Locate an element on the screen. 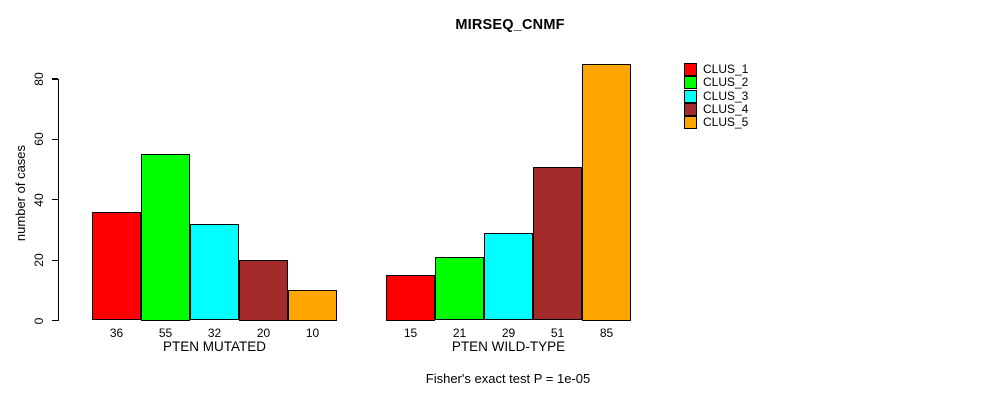 The image size is (990, 400). legend-item-clus_5: CLUS_5 is located at coordinates (716, 122).